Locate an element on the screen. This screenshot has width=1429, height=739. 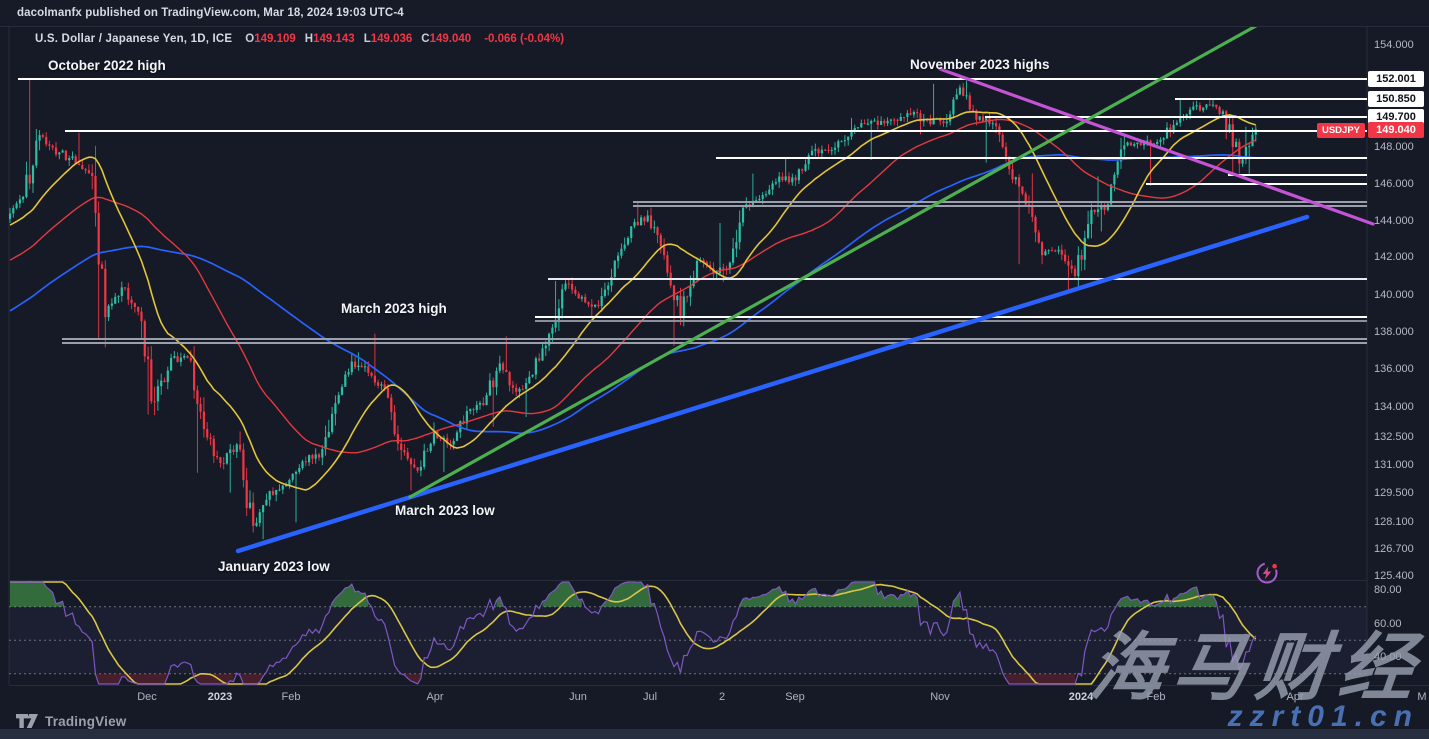
time-tick-month: M is located at coordinates (1422, 697).